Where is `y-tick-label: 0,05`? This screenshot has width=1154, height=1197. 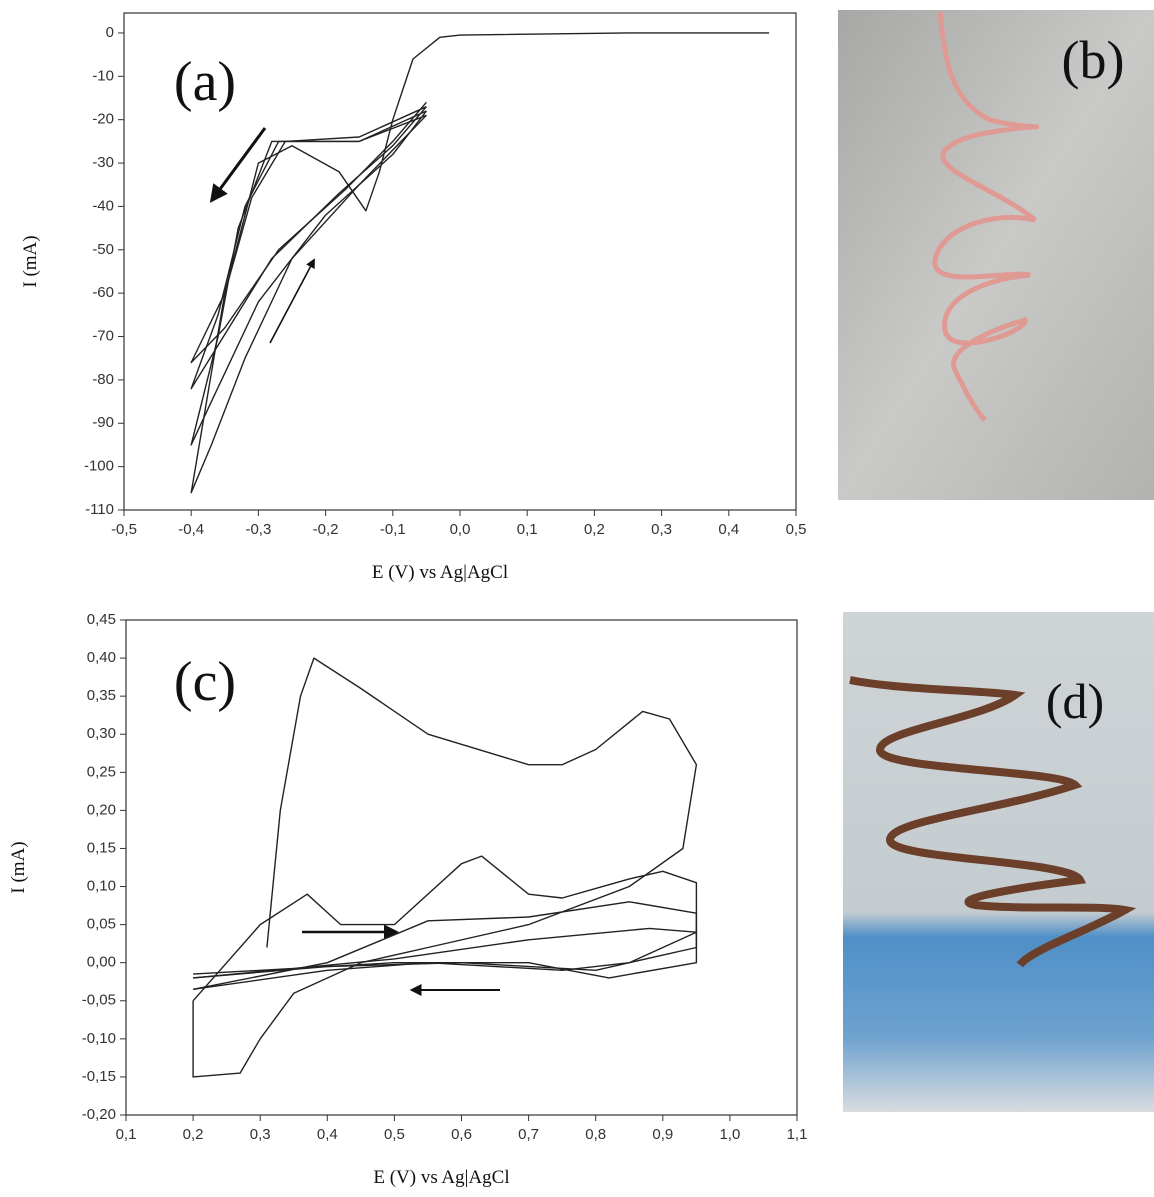
y-tick-label: 0,05 is located at coordinates (101, 924).